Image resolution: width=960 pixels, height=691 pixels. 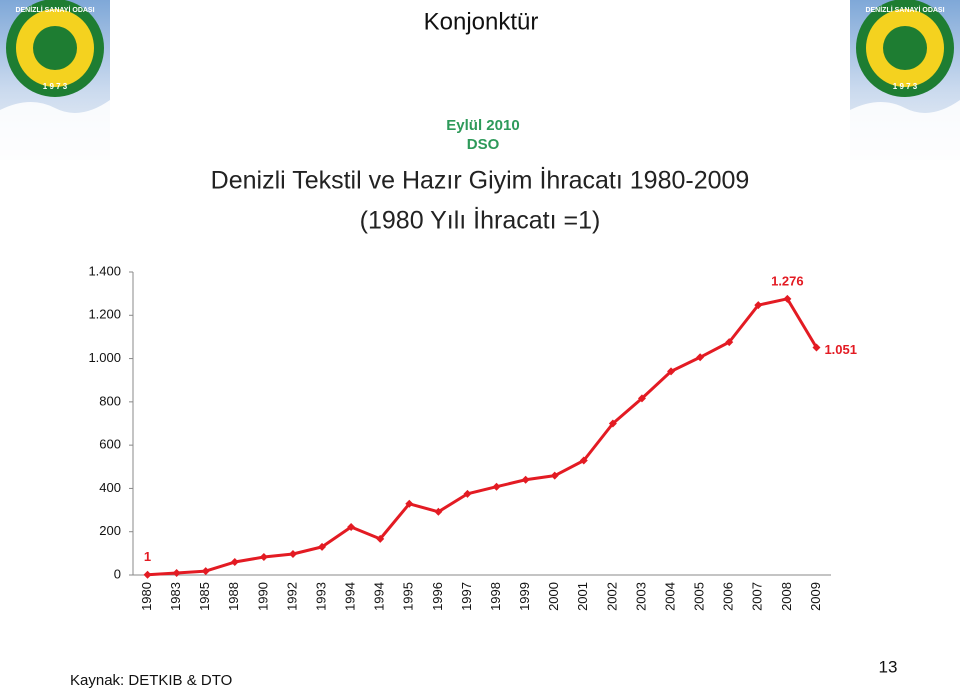 I want to click on y-tick-label: 200, so click(x=110, y=530).